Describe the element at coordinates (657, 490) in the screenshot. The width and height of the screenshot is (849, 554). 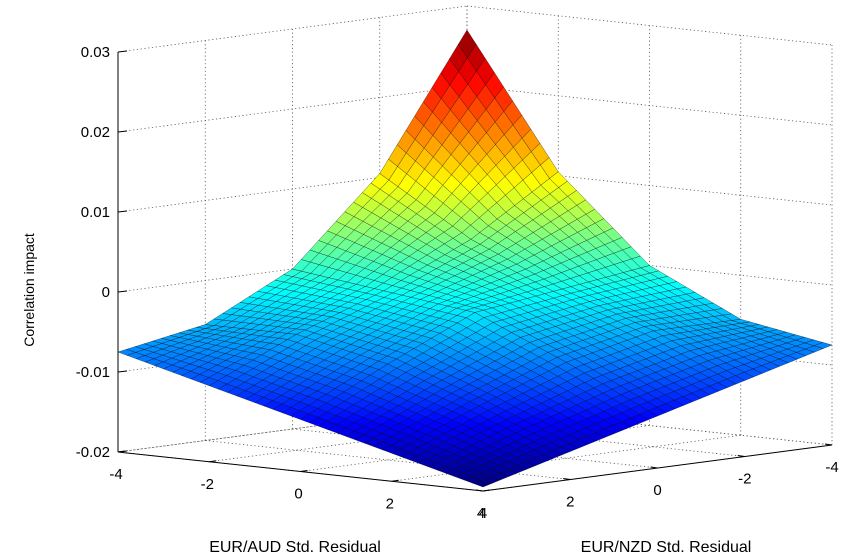
I see `y-tick-label: 0` at that location.